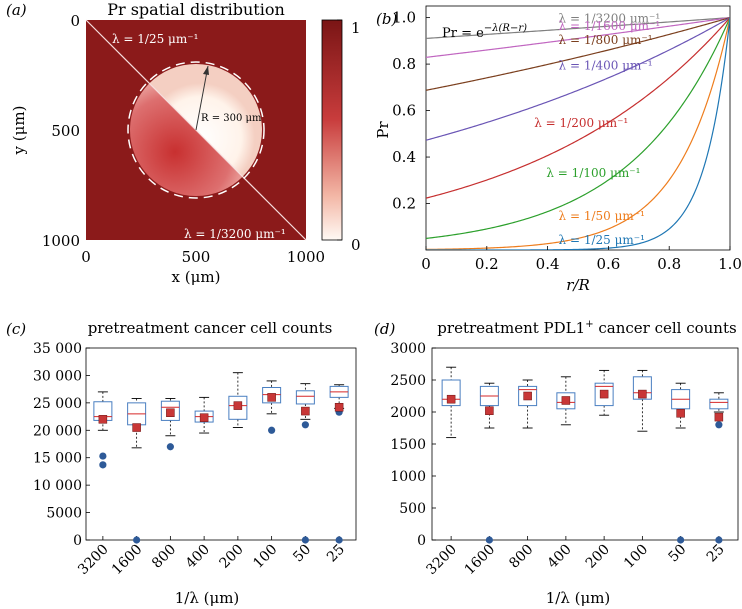  What do you see at coordinates (206, 70) in the screenshot?
I see `radius-arrow-head` at bounding box center [206, 70].